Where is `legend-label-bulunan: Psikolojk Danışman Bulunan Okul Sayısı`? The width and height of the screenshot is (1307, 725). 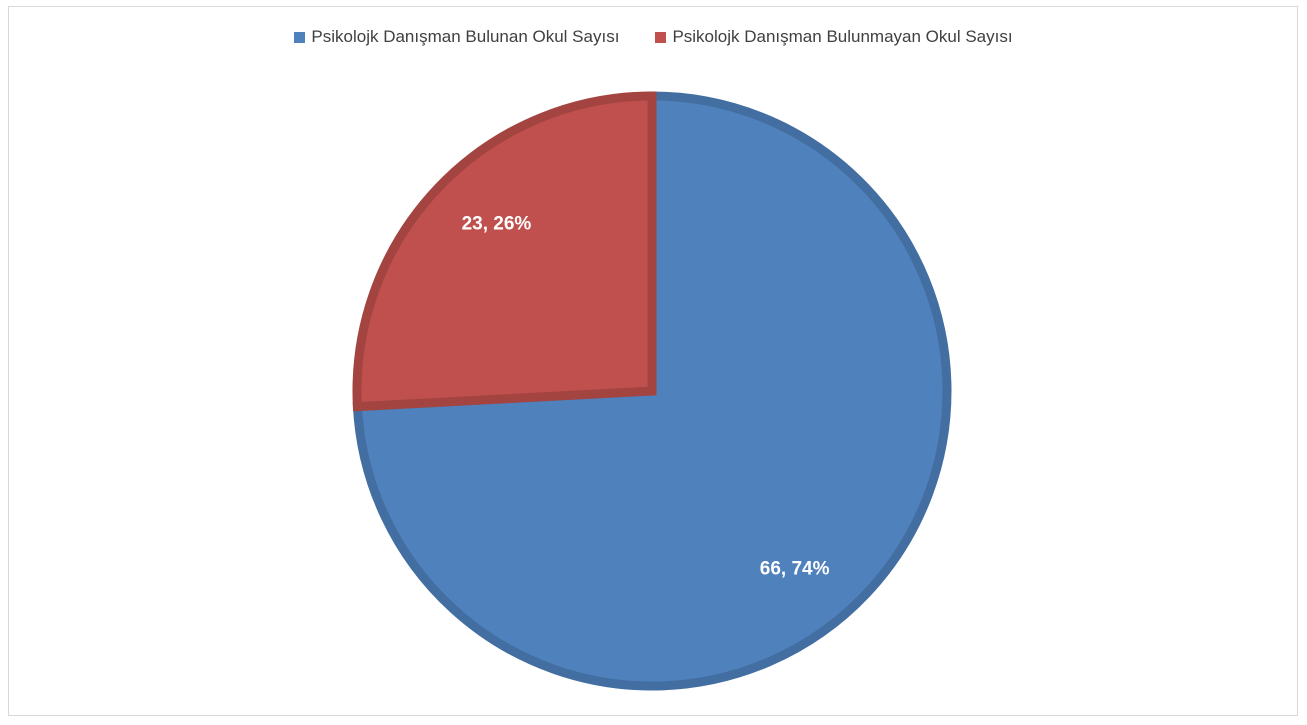 legend-label-bulunan: Psikolojk Danışman Bulunan Okul Sayısı is located at coordinates (465, 36).